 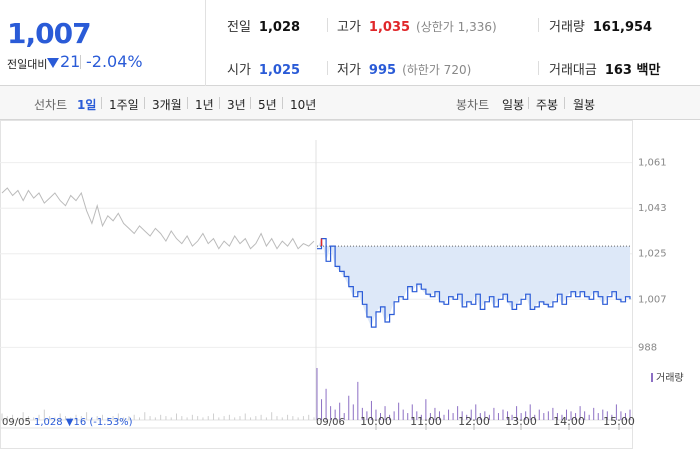 I want to click on prev-close-stat: 전일 1,028, so click(x=263, y=25).